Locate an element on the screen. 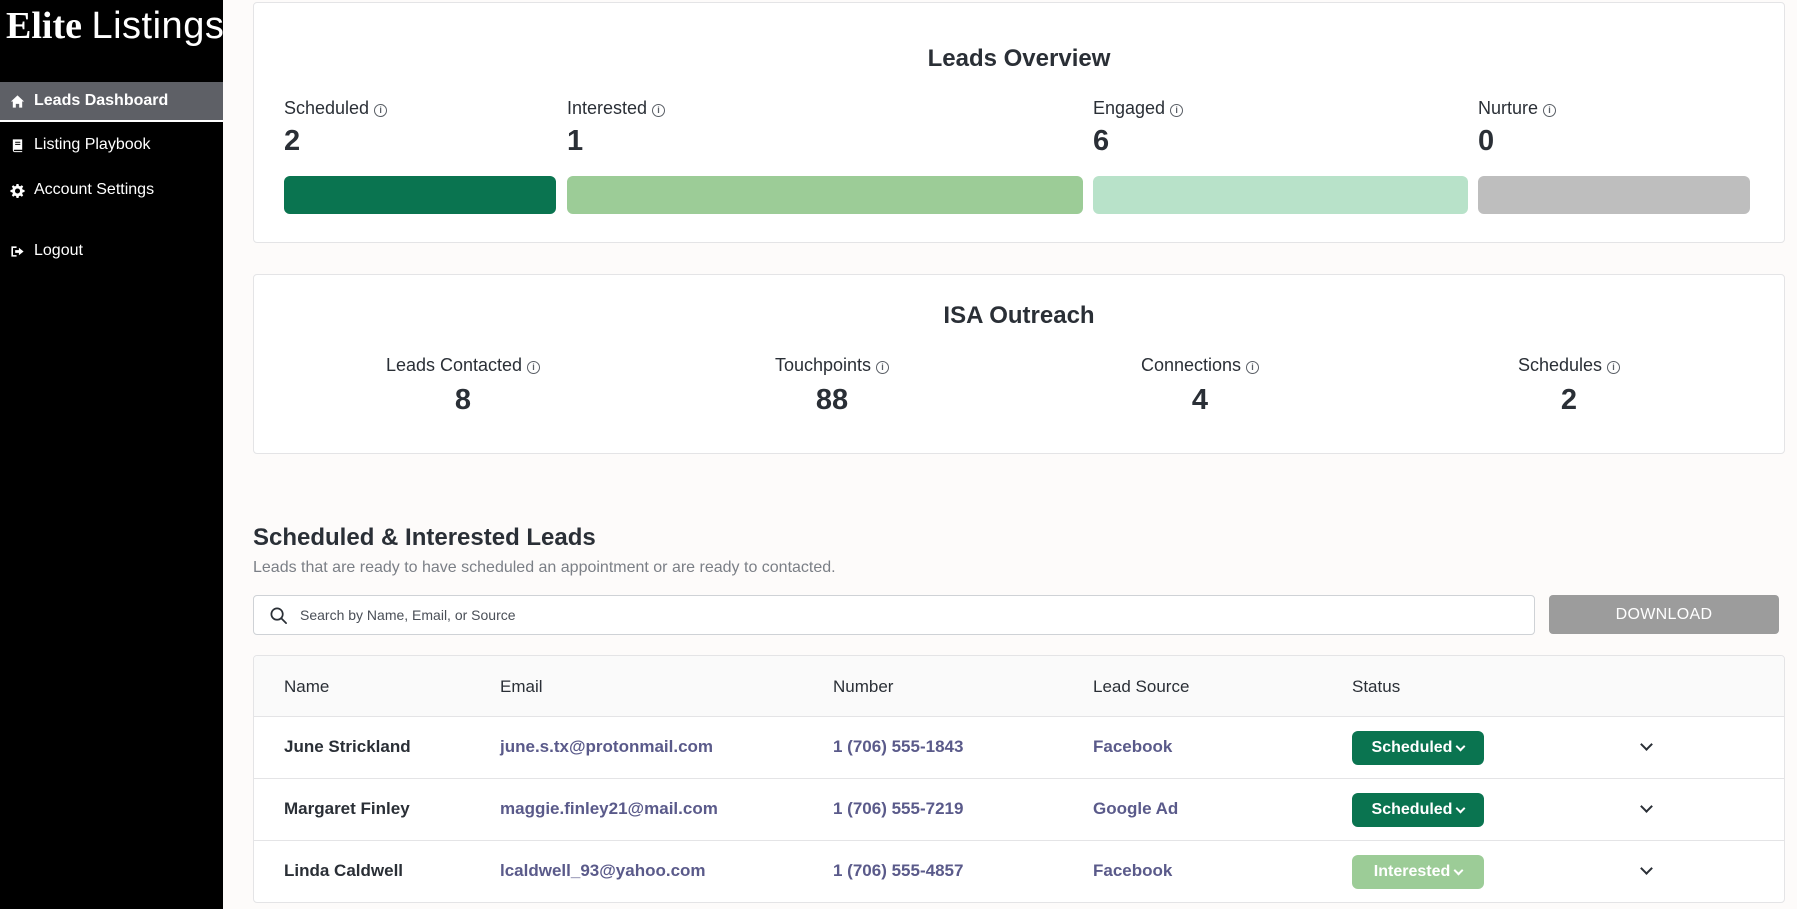  stat-label: Connections is located at coordinates (1191, 365).